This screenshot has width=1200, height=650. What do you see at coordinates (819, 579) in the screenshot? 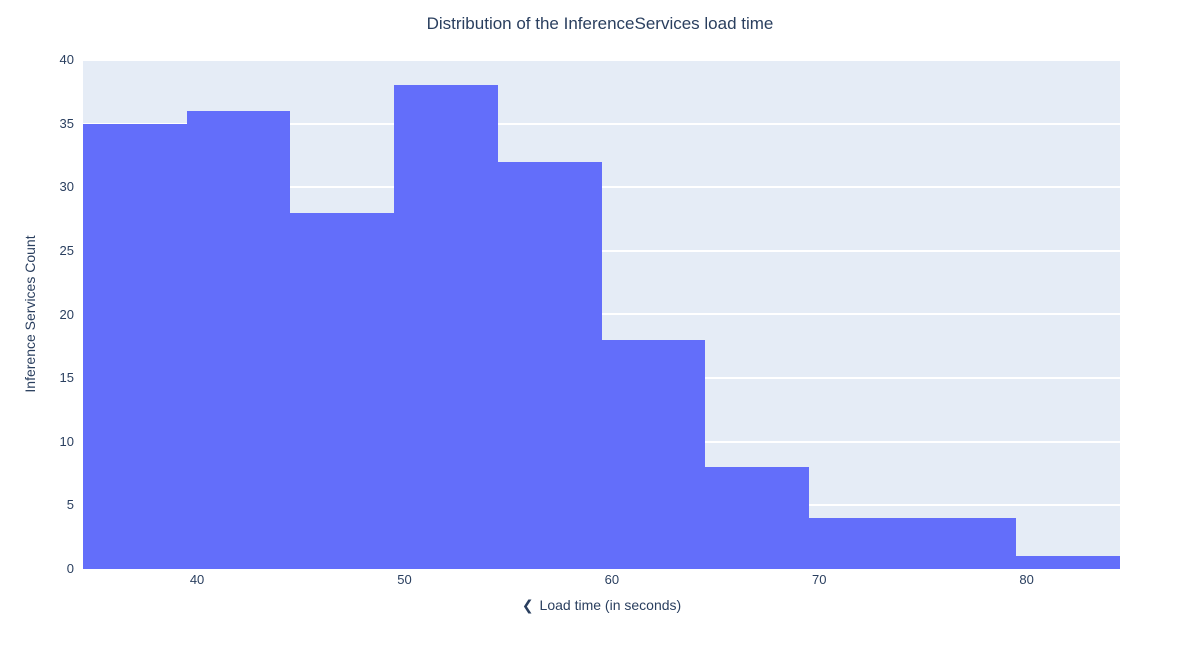
I see `x-tick-label: 70` at bounding box center [819, 579].